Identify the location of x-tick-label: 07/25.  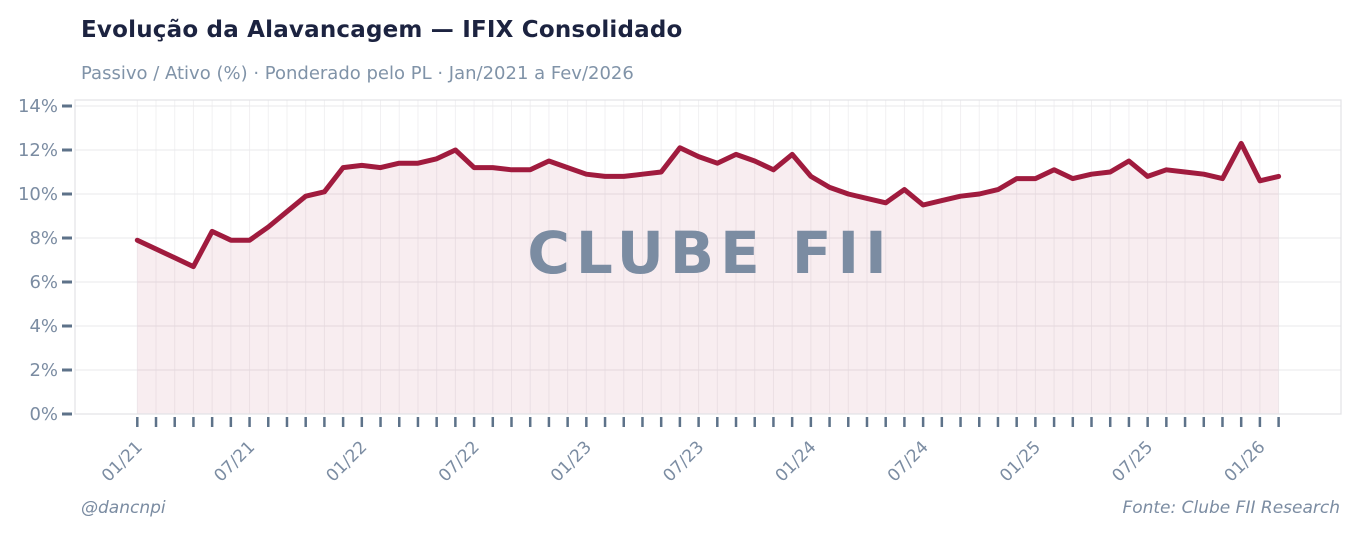
(1132, 461).